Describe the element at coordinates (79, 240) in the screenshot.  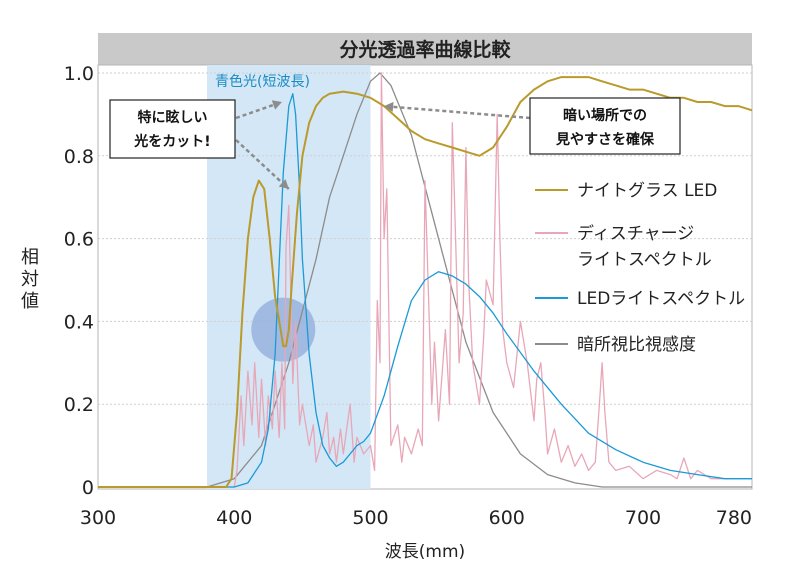
I see `y-tick-label-3: 0.6` at that location.